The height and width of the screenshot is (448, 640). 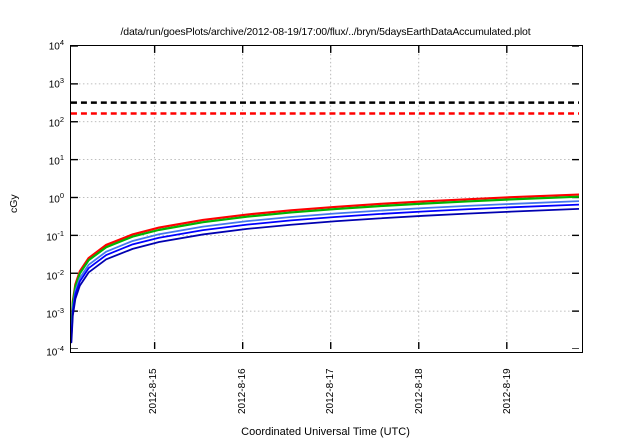 What do you see at coordinates (508, 391) in the screenshot?
I see `x-tick-label: 2012-8-19` at bounding box center [508, 391].